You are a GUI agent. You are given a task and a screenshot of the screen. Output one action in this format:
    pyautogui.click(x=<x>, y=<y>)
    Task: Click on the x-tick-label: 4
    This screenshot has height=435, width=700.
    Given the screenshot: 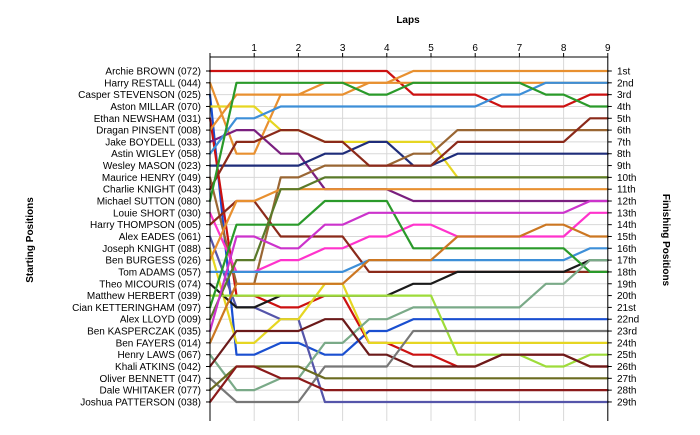 What is the action you would take?
    pyautogui.click(x=387, y=48)
    